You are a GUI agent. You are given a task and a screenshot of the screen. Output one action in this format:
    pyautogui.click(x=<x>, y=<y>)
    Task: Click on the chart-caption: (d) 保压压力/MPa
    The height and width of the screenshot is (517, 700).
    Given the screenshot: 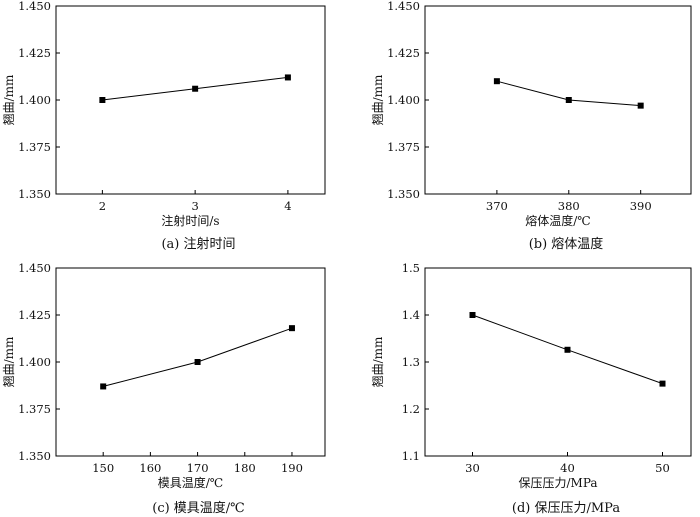 What is the action you would take?
    pyautogui.click(x=566, y=508)
    